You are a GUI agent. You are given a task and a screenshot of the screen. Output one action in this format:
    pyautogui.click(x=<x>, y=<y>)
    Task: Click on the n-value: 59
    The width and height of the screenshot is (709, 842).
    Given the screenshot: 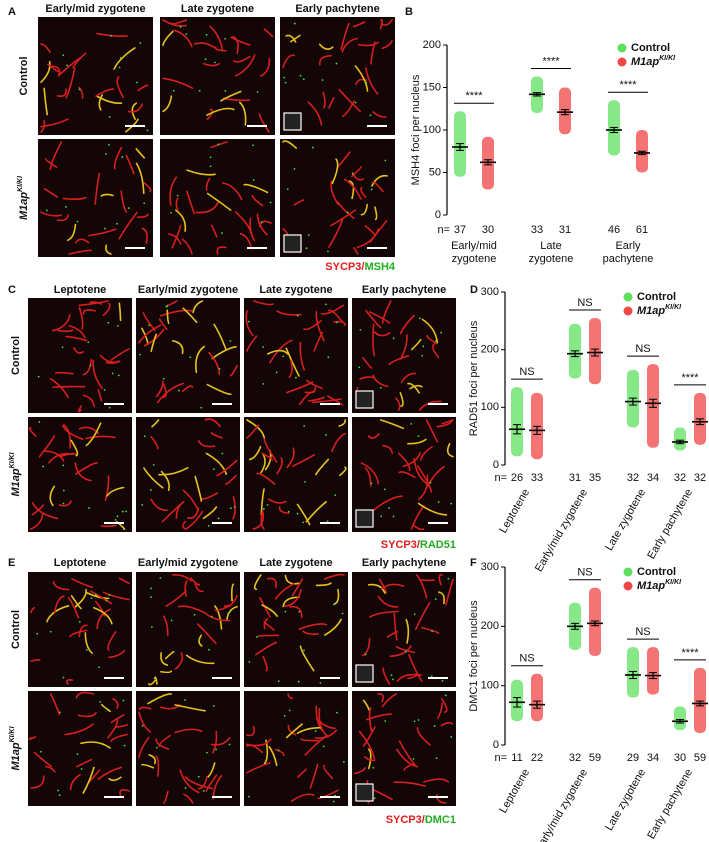 What is the action you would take?
    pyautogui.click(x=700, y=758)
    